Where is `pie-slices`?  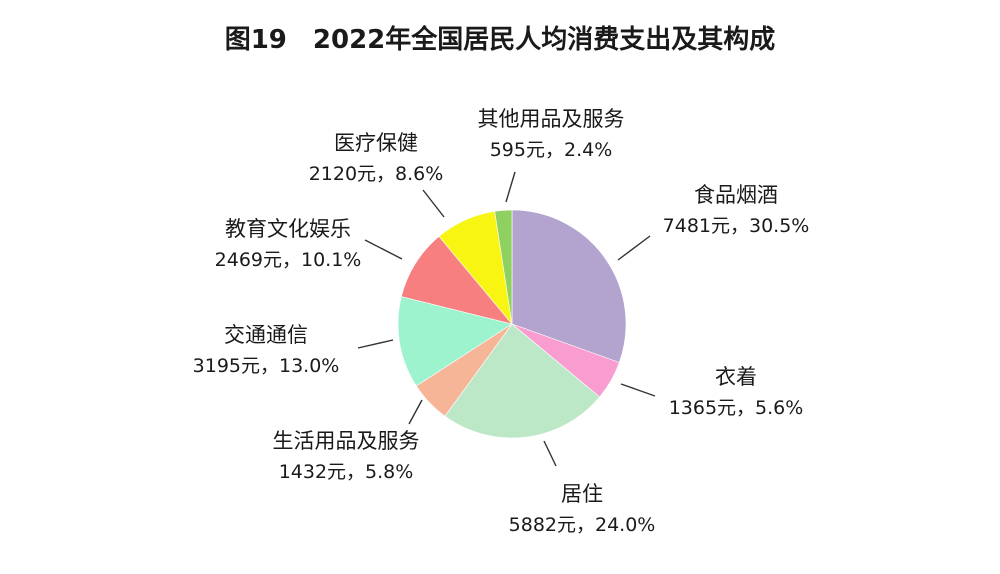 pie-slices is located at coordinates (512, 324).